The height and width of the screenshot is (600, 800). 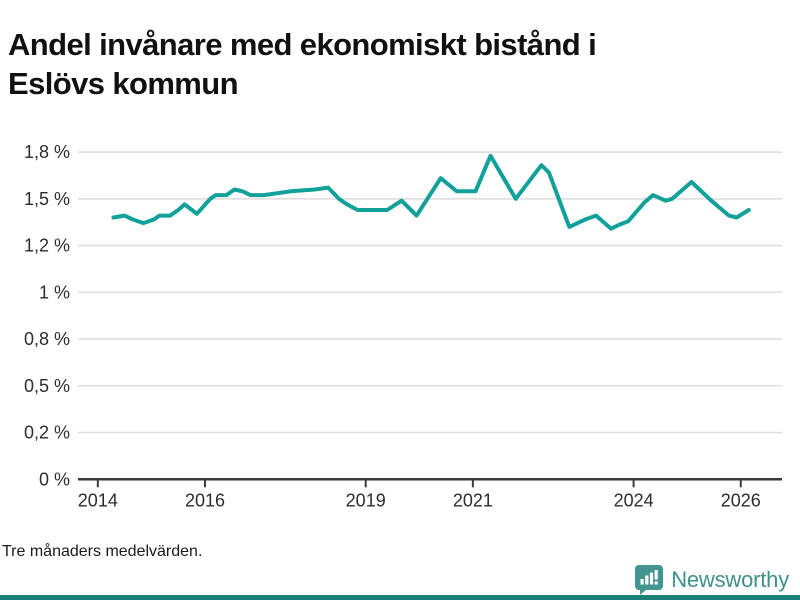 I want to click on x-axis-tick-label: 2016, so click(x=205, y=500).